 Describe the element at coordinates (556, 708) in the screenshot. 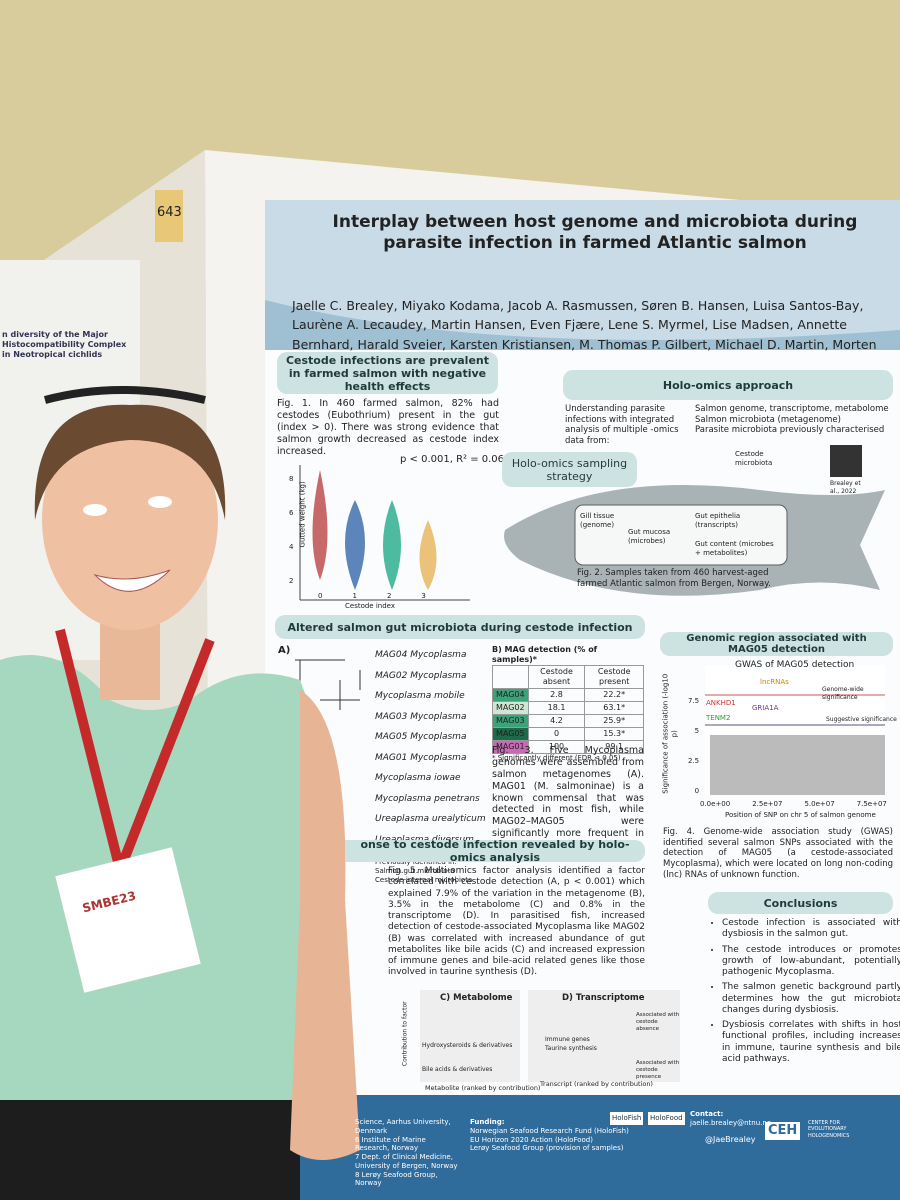

I see `table-cell: 18.1` at that location.